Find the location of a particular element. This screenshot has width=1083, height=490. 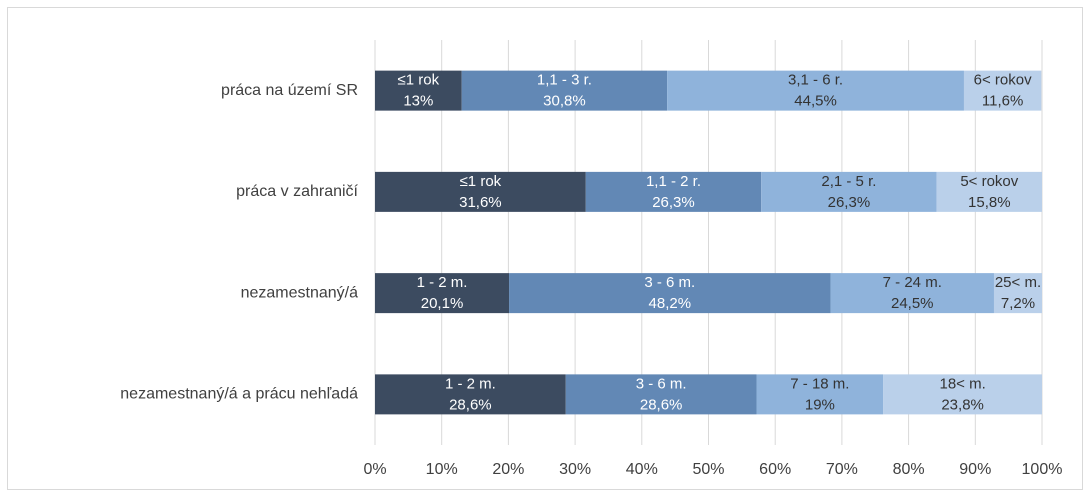

x-tick-label: 80% is located at coordinates (909, 469).